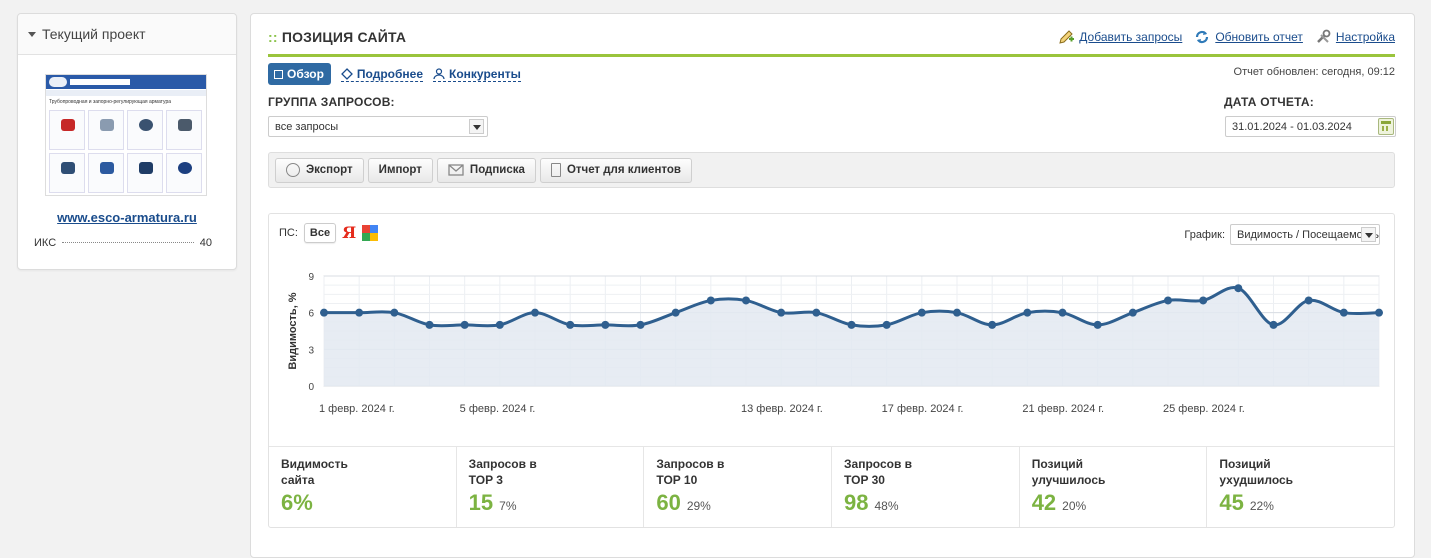  What do you see at coordinates (550, 503) in the screenshot?
I see `stat-value-row: 15 7%` at bounding box center [550, 503].